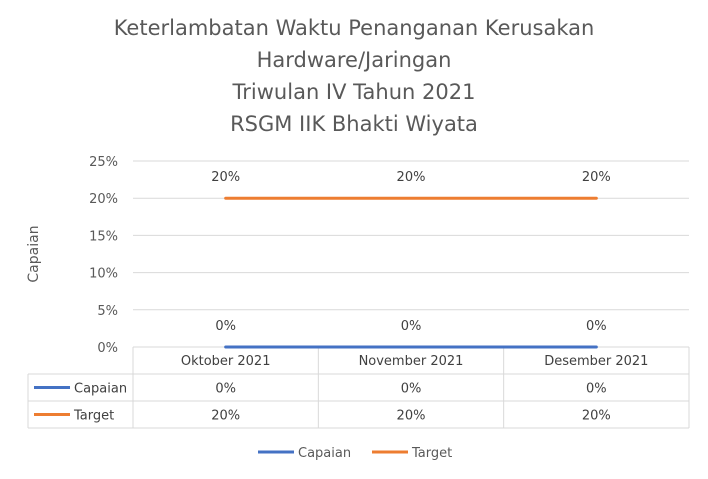  What do you see at coordinates (354, 60) in the screenshot?
I see `chart-title-line-2: Hardware/Jaringan` at bounding box center [354, 60].